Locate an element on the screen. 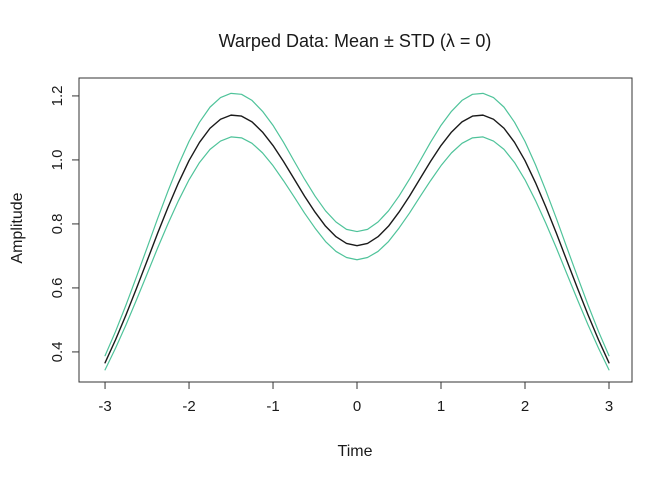 The height and width of the screenshot is (480, 672). x-tick-label: 1 is located at coordinates (441, 406).